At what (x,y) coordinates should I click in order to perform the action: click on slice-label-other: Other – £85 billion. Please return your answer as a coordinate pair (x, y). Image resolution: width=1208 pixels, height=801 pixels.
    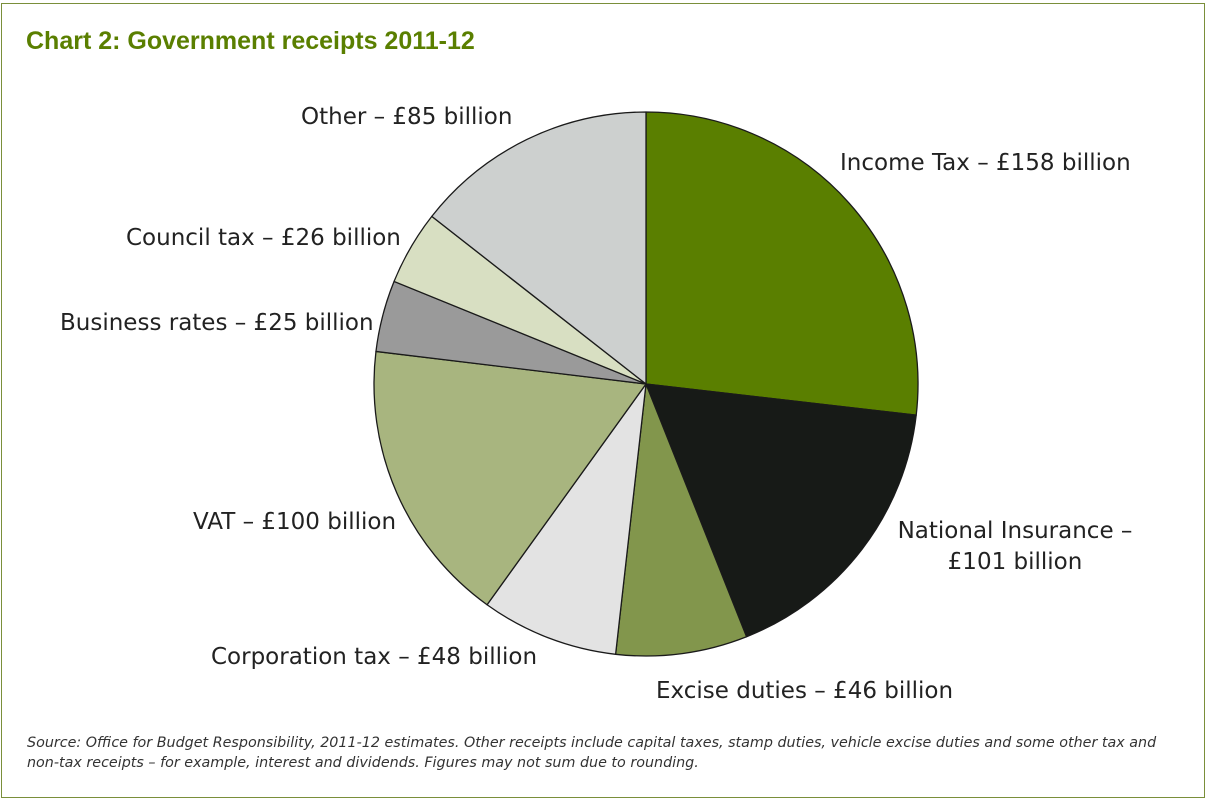
    Looking at the image, I should click on (406, 117).